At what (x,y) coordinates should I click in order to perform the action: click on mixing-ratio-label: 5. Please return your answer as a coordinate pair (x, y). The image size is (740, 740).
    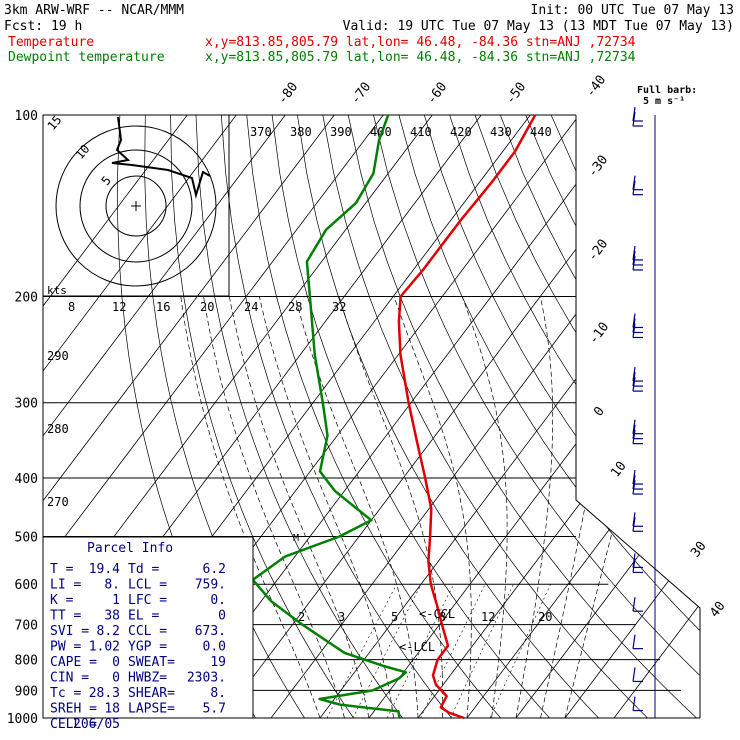
    Looking at the image, I should click on (394, 617).